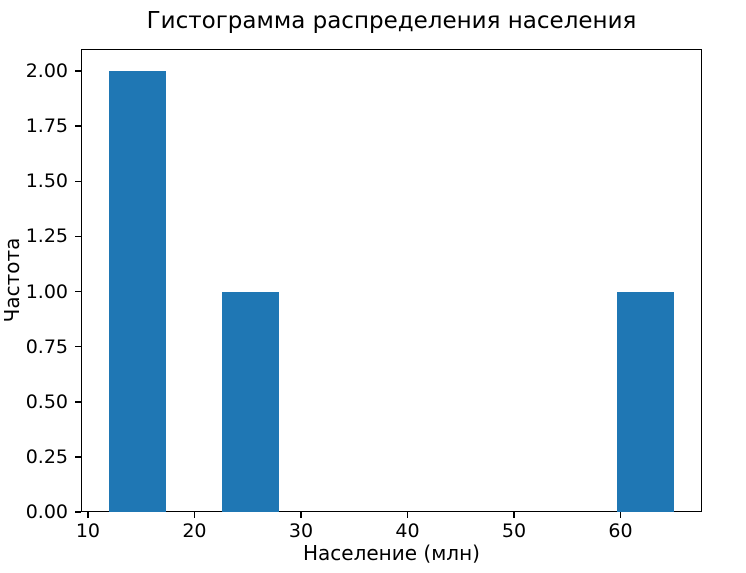 The height and width of the screenshot is (573, 746). I want to click on x-tick-label: 10, so click(88, 531).